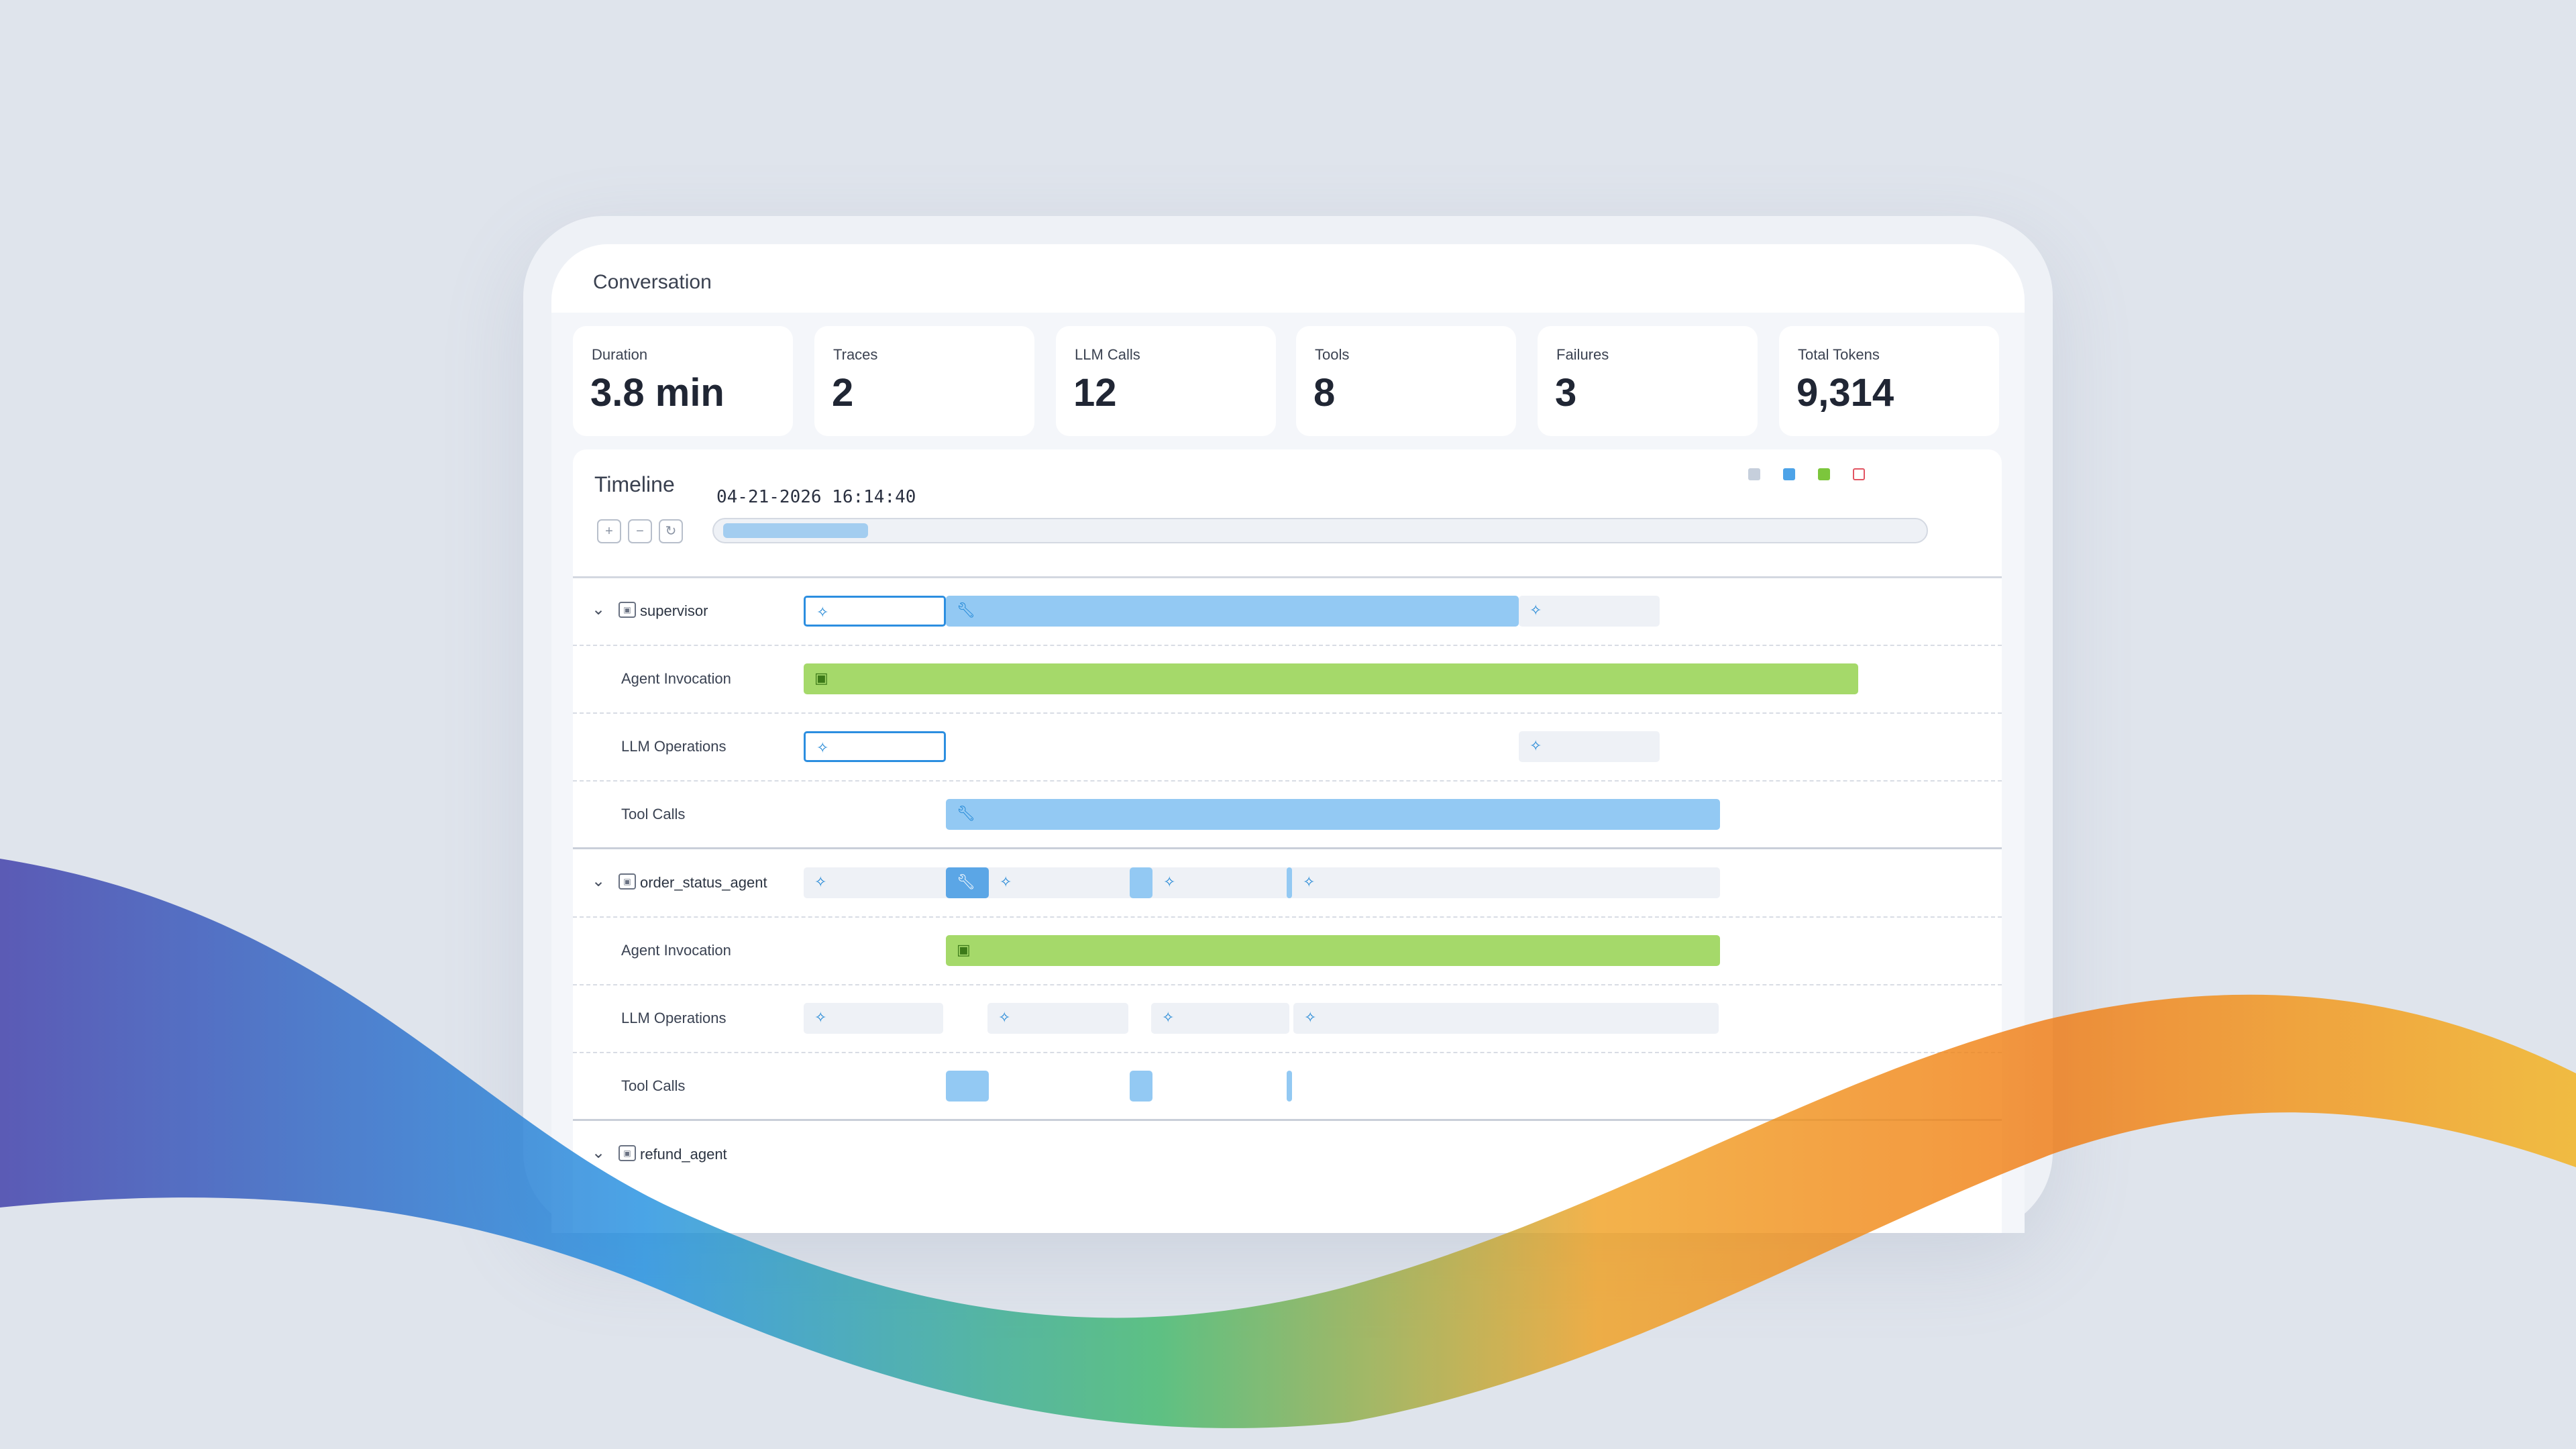 The image size is (2576, 1449). I want to click on zoom-out-icon: −, so click(640, 531).